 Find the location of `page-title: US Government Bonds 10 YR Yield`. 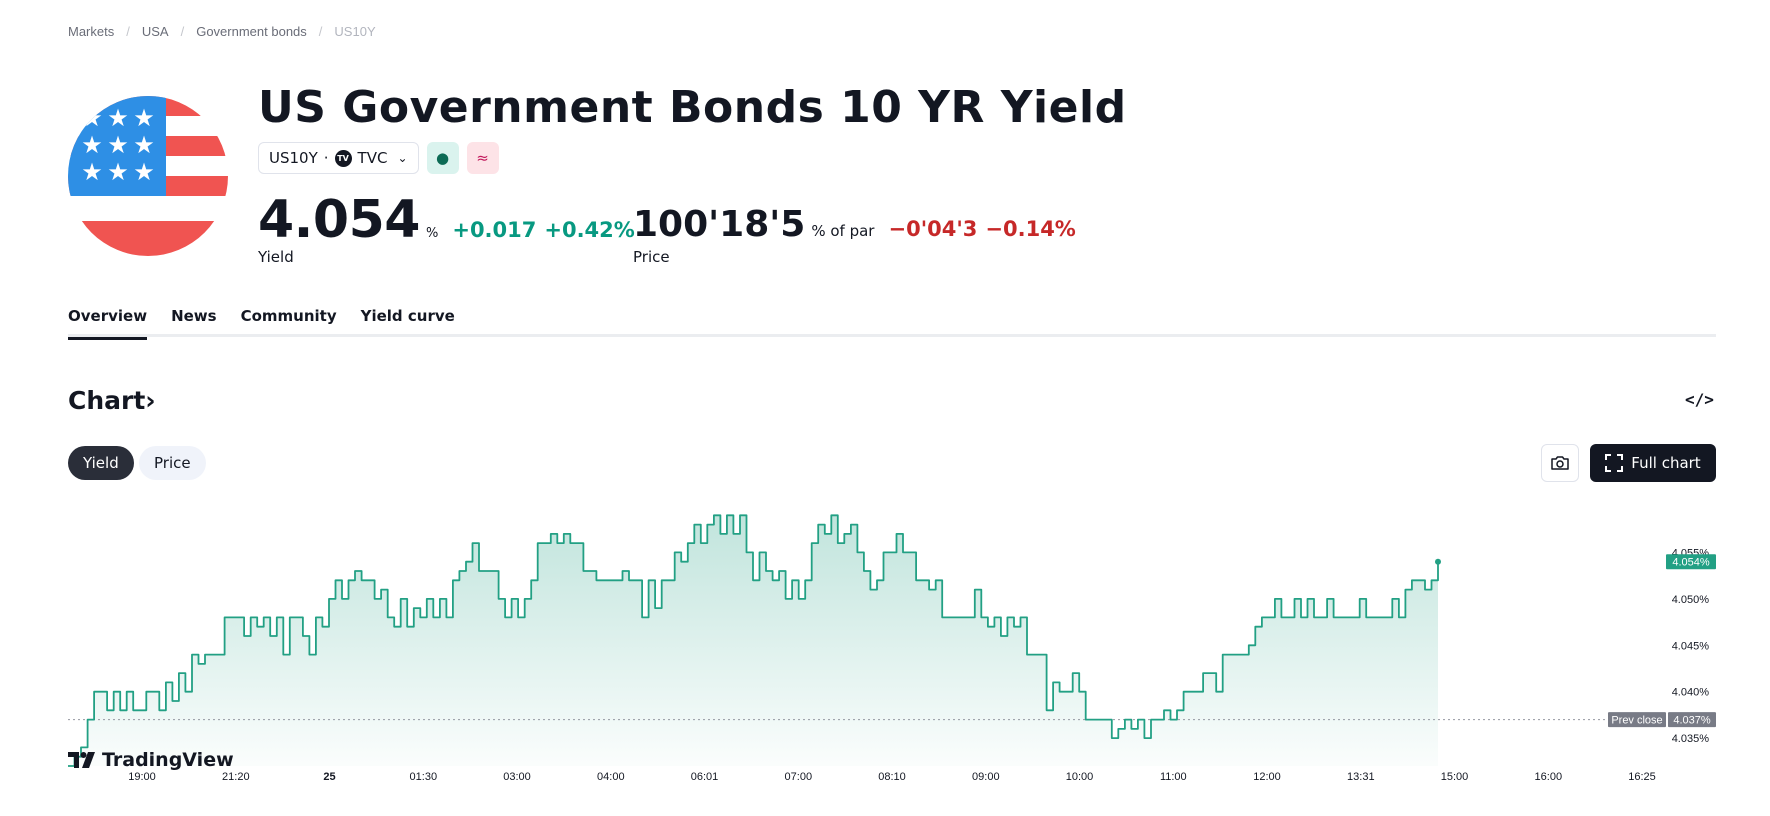

page-title: US Government Bonds 10 YR Yield is located at coordinates (692, 107).